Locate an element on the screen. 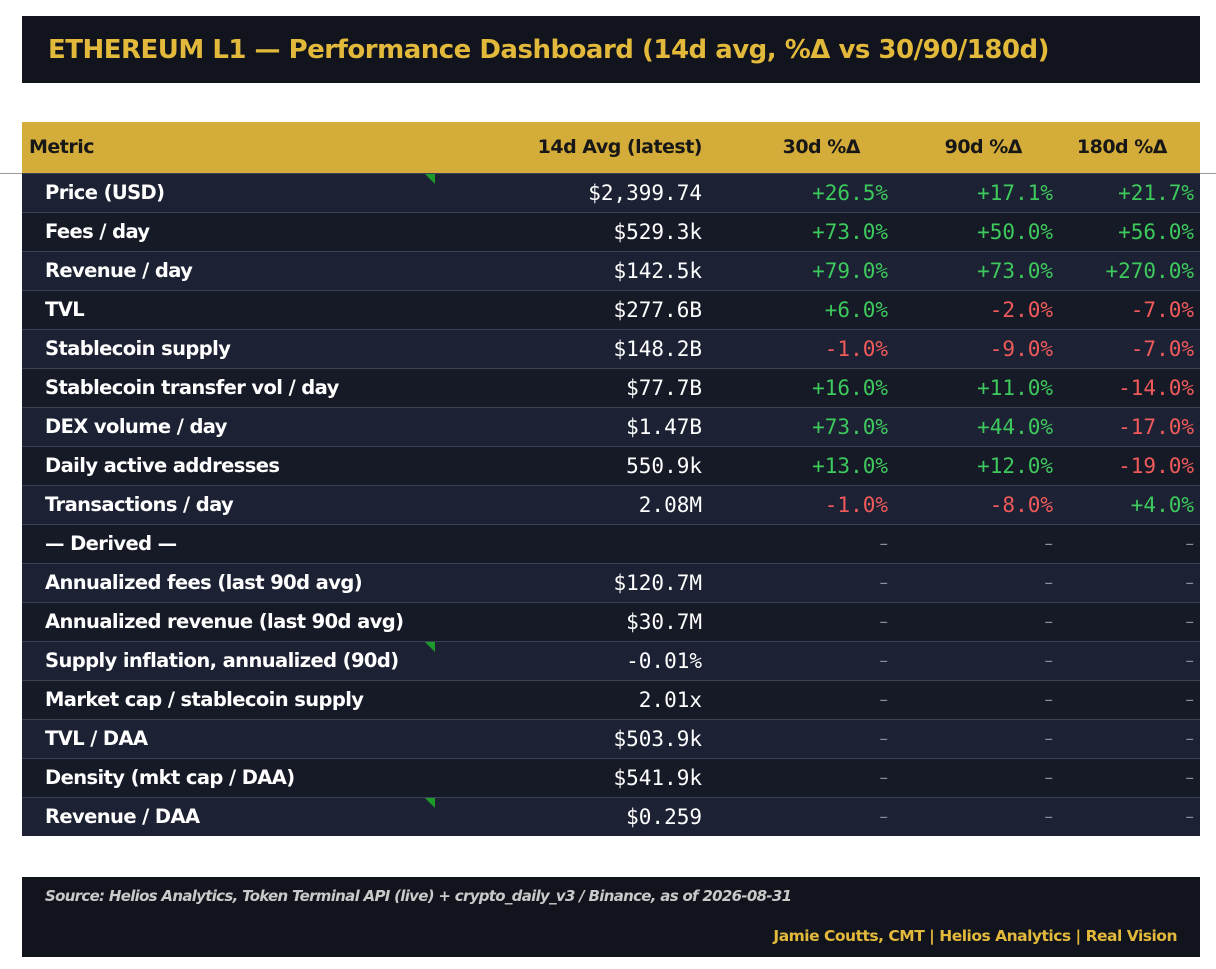 The height and width of the screenshot is (969, 1216). column-header-metric: Metric is located at coordinates (62, 147).